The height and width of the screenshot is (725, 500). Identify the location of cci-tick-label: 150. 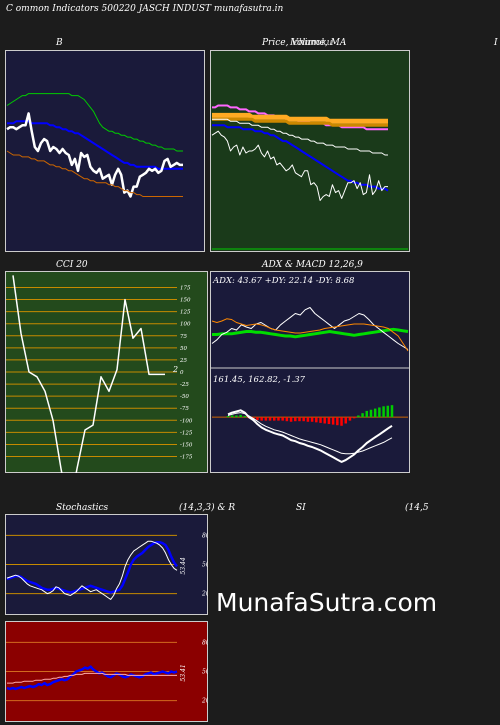
(185, 301).